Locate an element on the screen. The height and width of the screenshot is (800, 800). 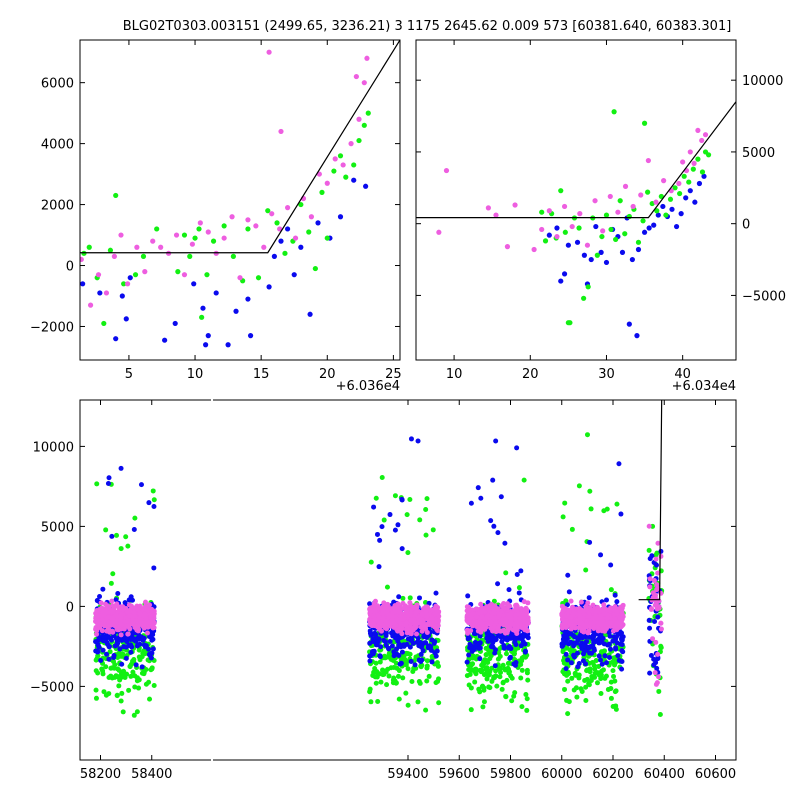
x-offset-label: +6.036e4 is located at coordinates (368, 386).